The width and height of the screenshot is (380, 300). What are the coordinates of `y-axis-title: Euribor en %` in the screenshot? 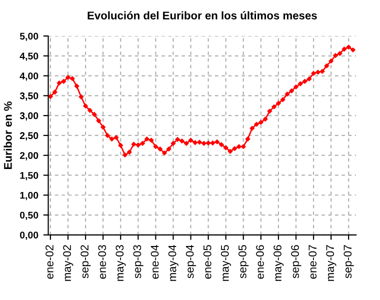 It's located at (8, 135).